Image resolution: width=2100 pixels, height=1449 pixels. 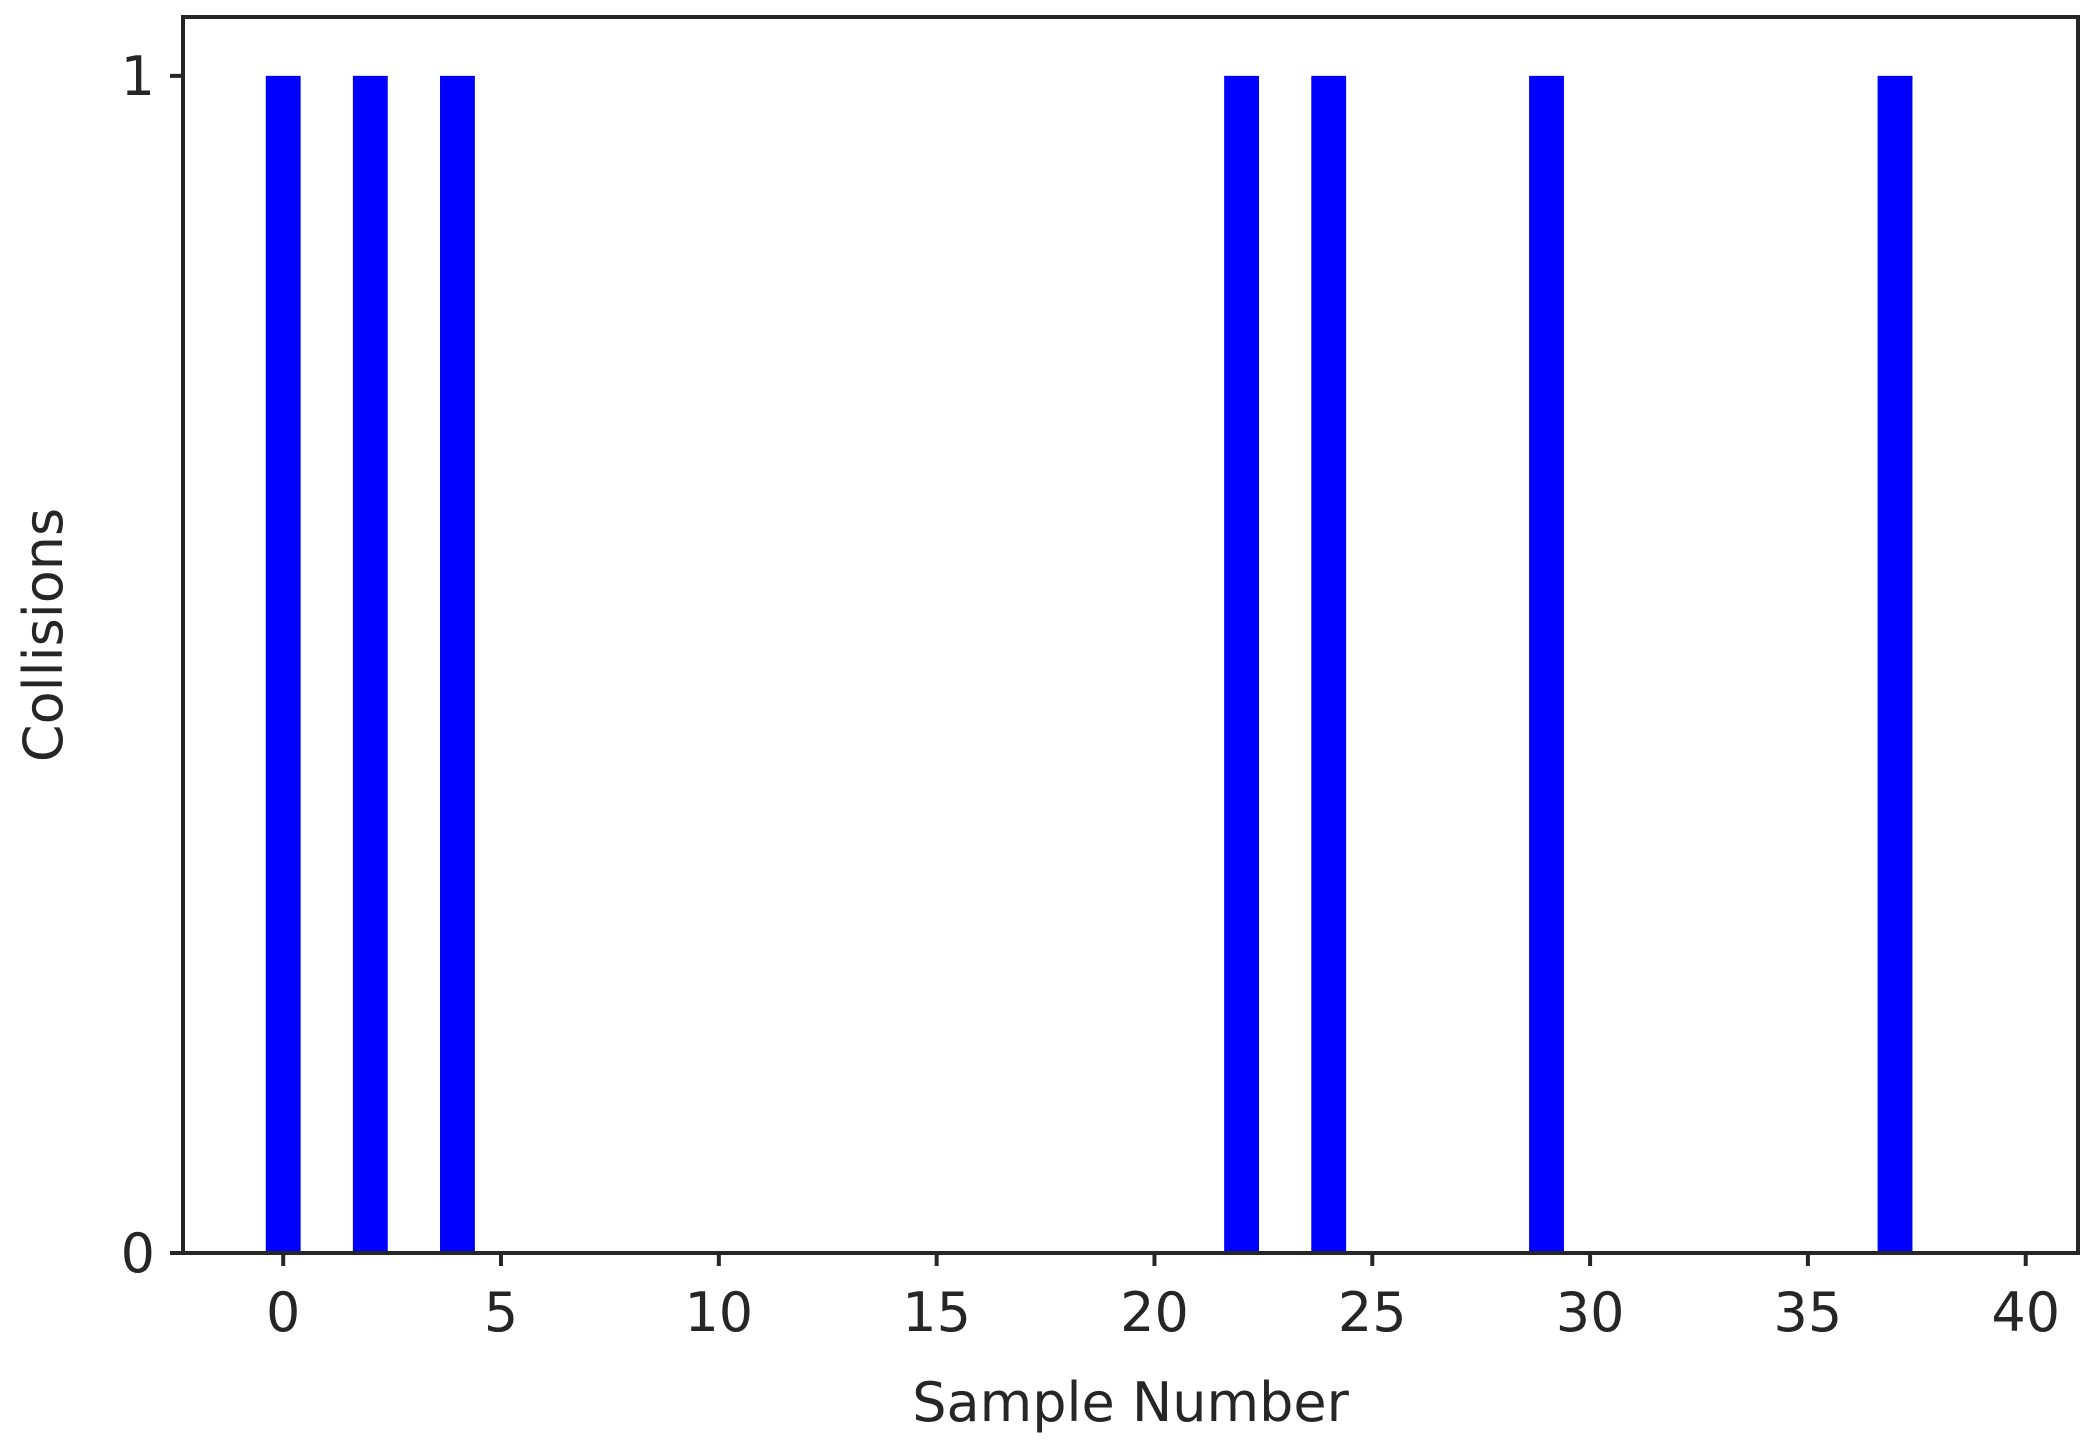 I want to click on y-axis-label: Collisions, so click(x=43, y=635).